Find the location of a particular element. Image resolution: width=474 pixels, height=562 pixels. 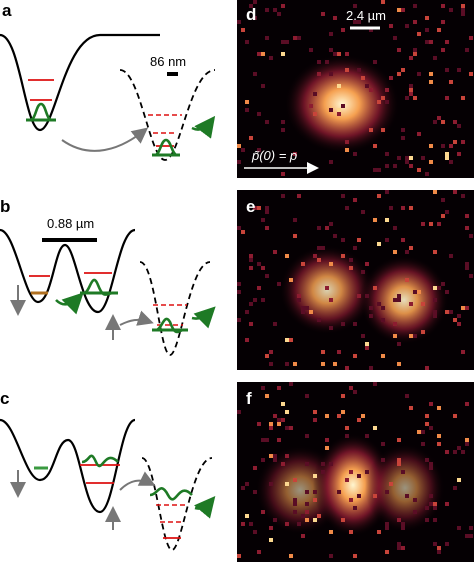

potential is located at coordinates (167, 115).